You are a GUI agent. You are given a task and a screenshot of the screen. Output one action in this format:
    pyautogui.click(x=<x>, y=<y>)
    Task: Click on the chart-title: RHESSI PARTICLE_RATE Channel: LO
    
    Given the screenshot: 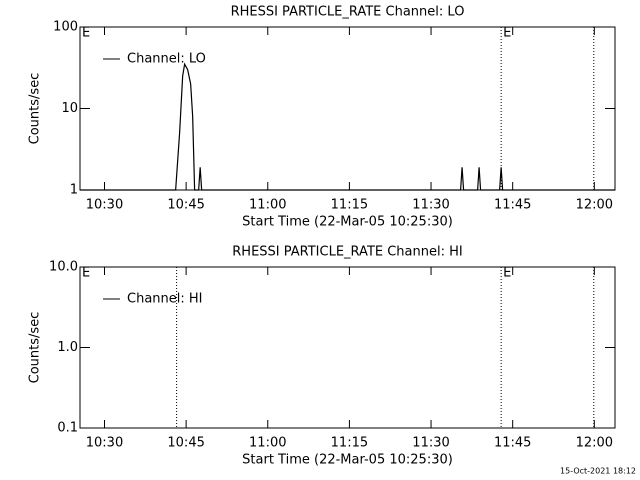 What is the action you would take?
    pyautogui.click(x=348, y=12)
    